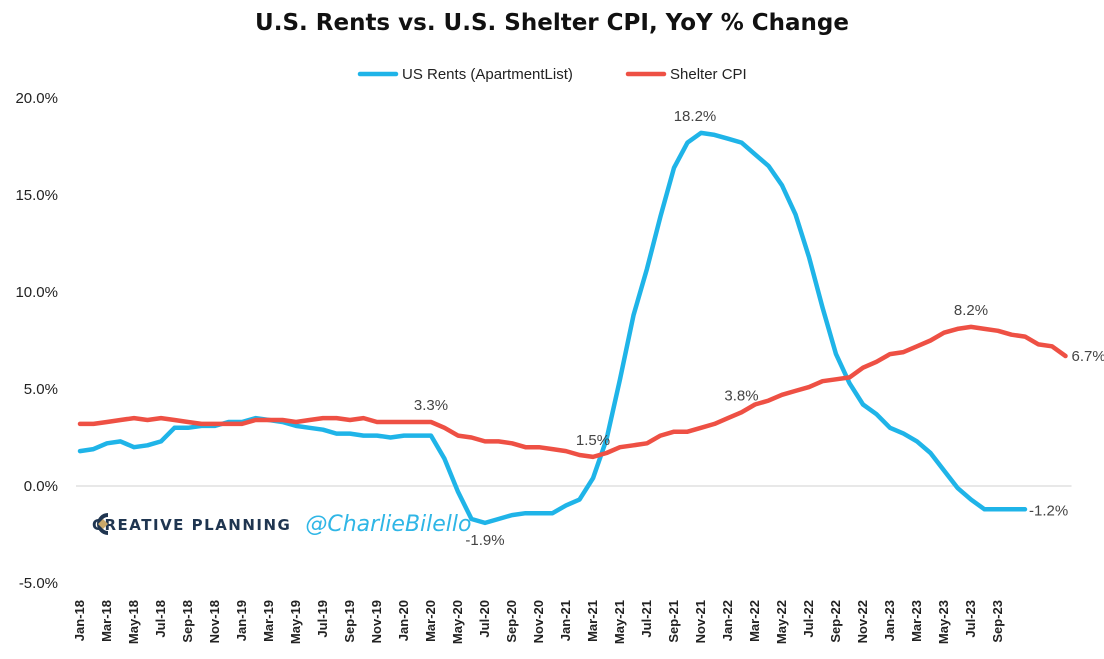  Describe the element at coordinates (403, 620) in the screenshot. I see `x-tick-label: Jan-20` at that location.